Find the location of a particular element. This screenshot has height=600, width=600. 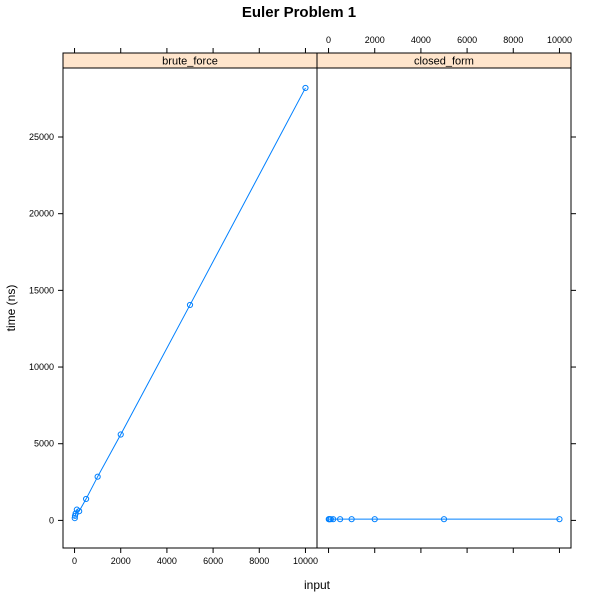

x-tick-label-brute_force: 2000 is located at coordinates (121, 561).